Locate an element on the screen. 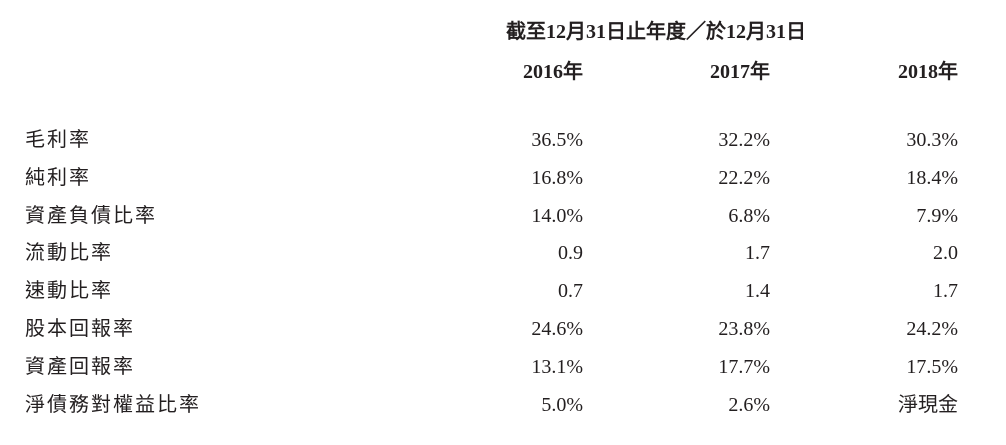 The height and width of the screenshot is (445, 1006). cell: 2.0 is located at coordinates (945, 253).